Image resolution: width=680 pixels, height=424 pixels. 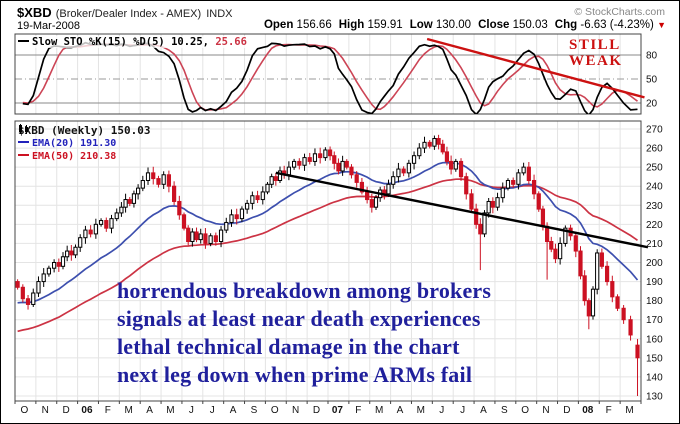 I want to click on price-trendline, so click(x=462, y=210).